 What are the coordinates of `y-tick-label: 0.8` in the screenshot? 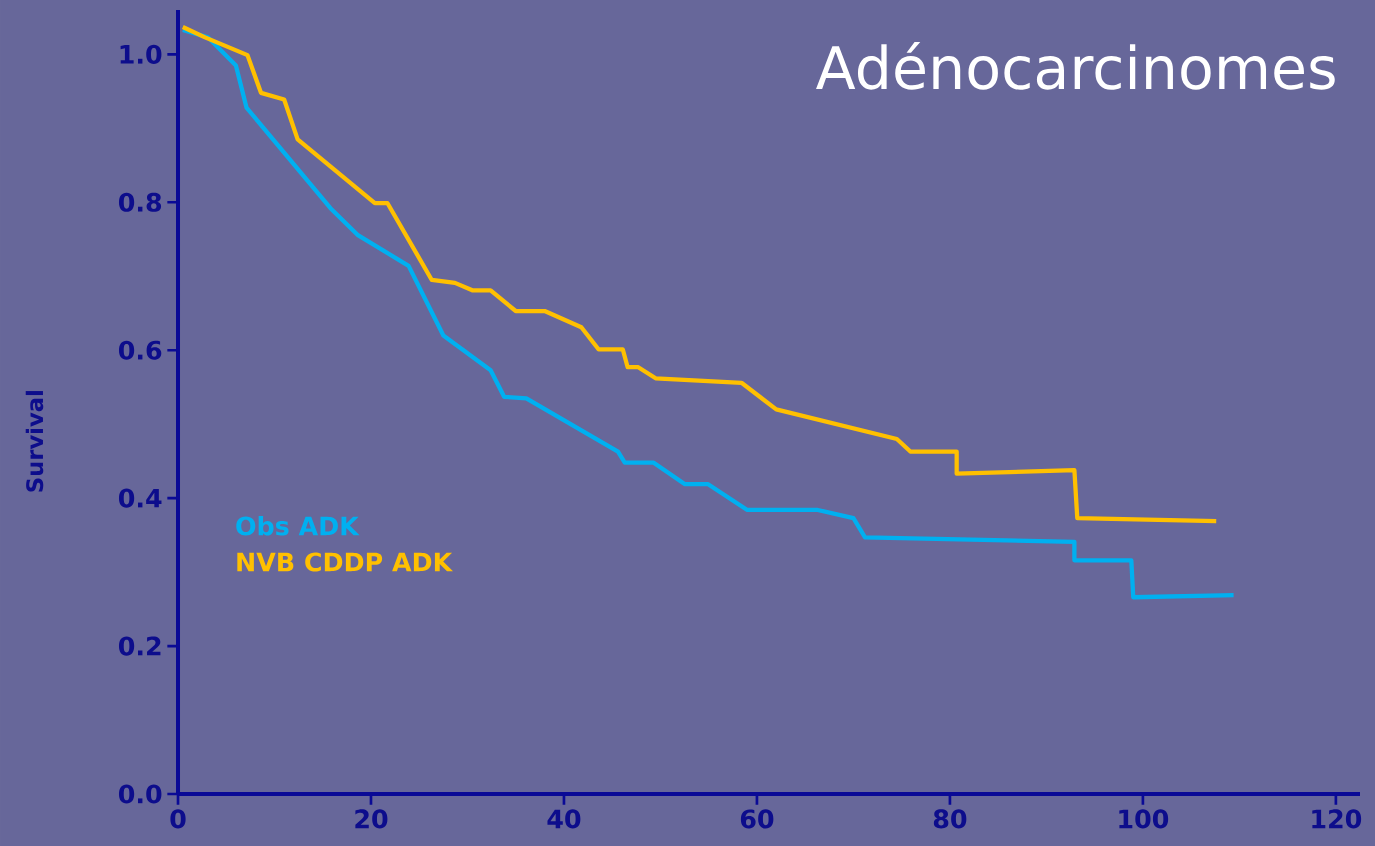 It's located at (140, 202).